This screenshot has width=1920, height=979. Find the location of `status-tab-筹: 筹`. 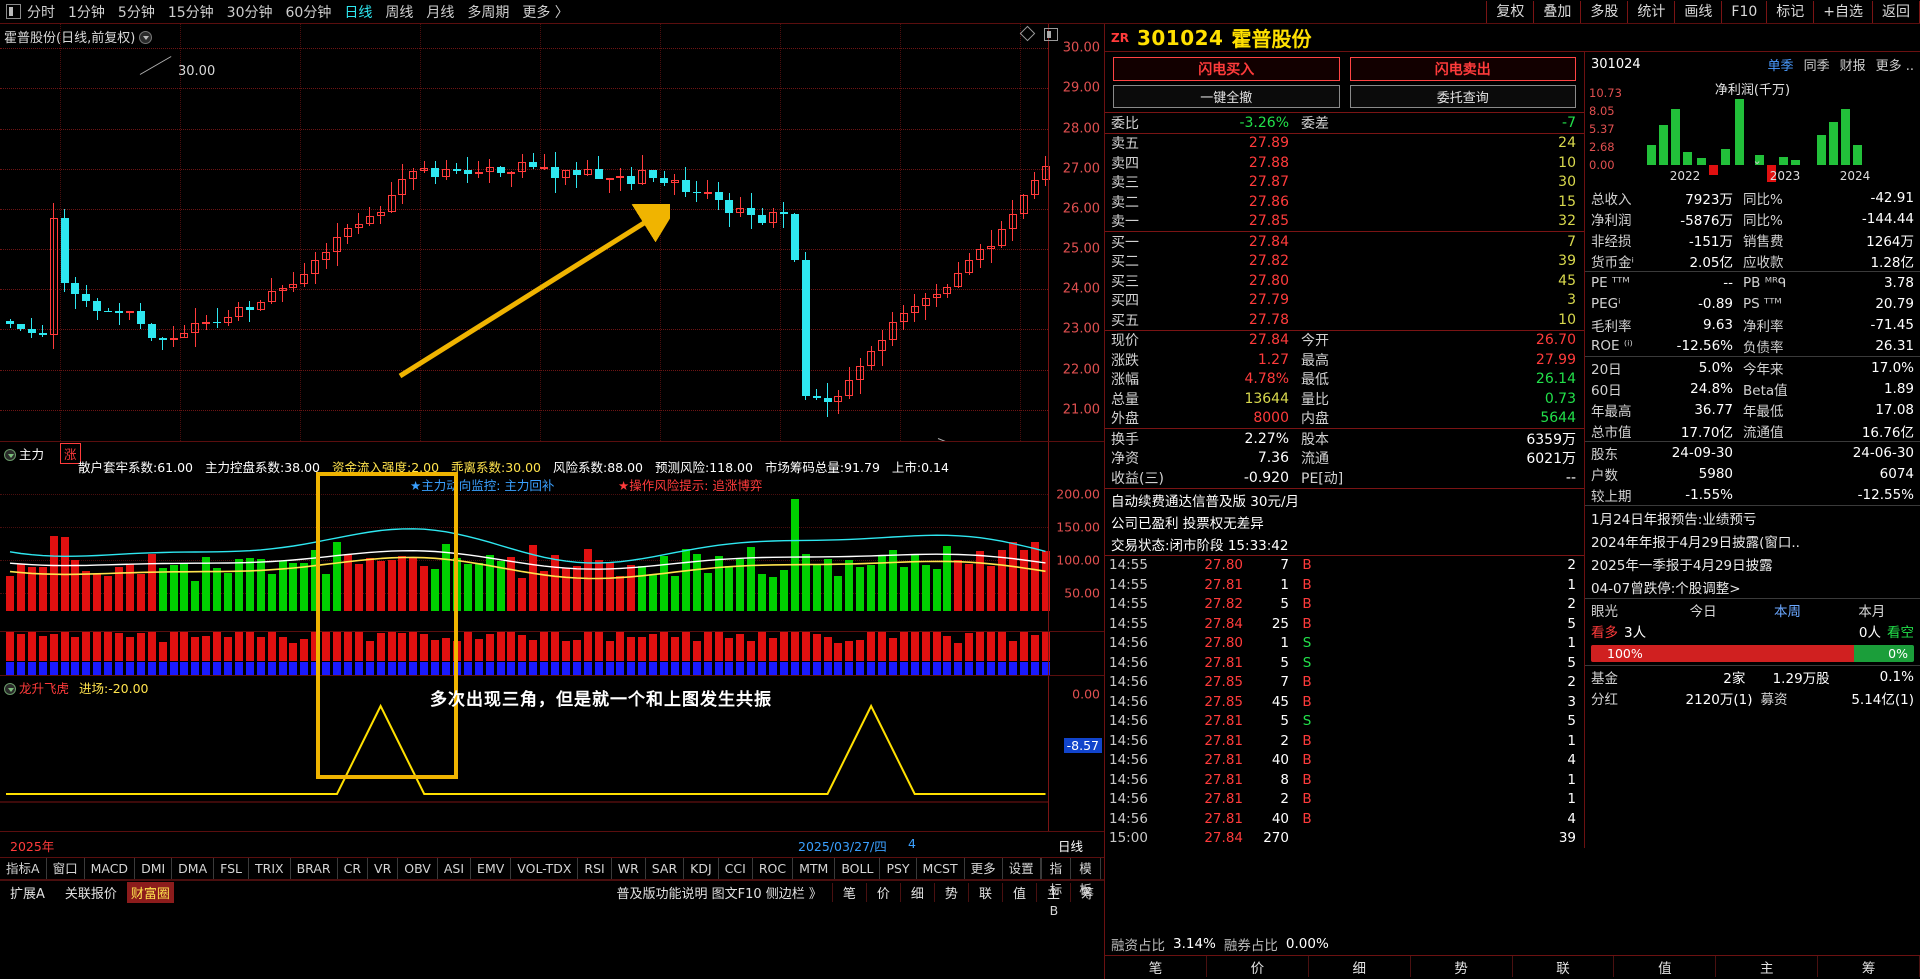

status-tab-筹: 筹 is located at coordinates (1086, 892).